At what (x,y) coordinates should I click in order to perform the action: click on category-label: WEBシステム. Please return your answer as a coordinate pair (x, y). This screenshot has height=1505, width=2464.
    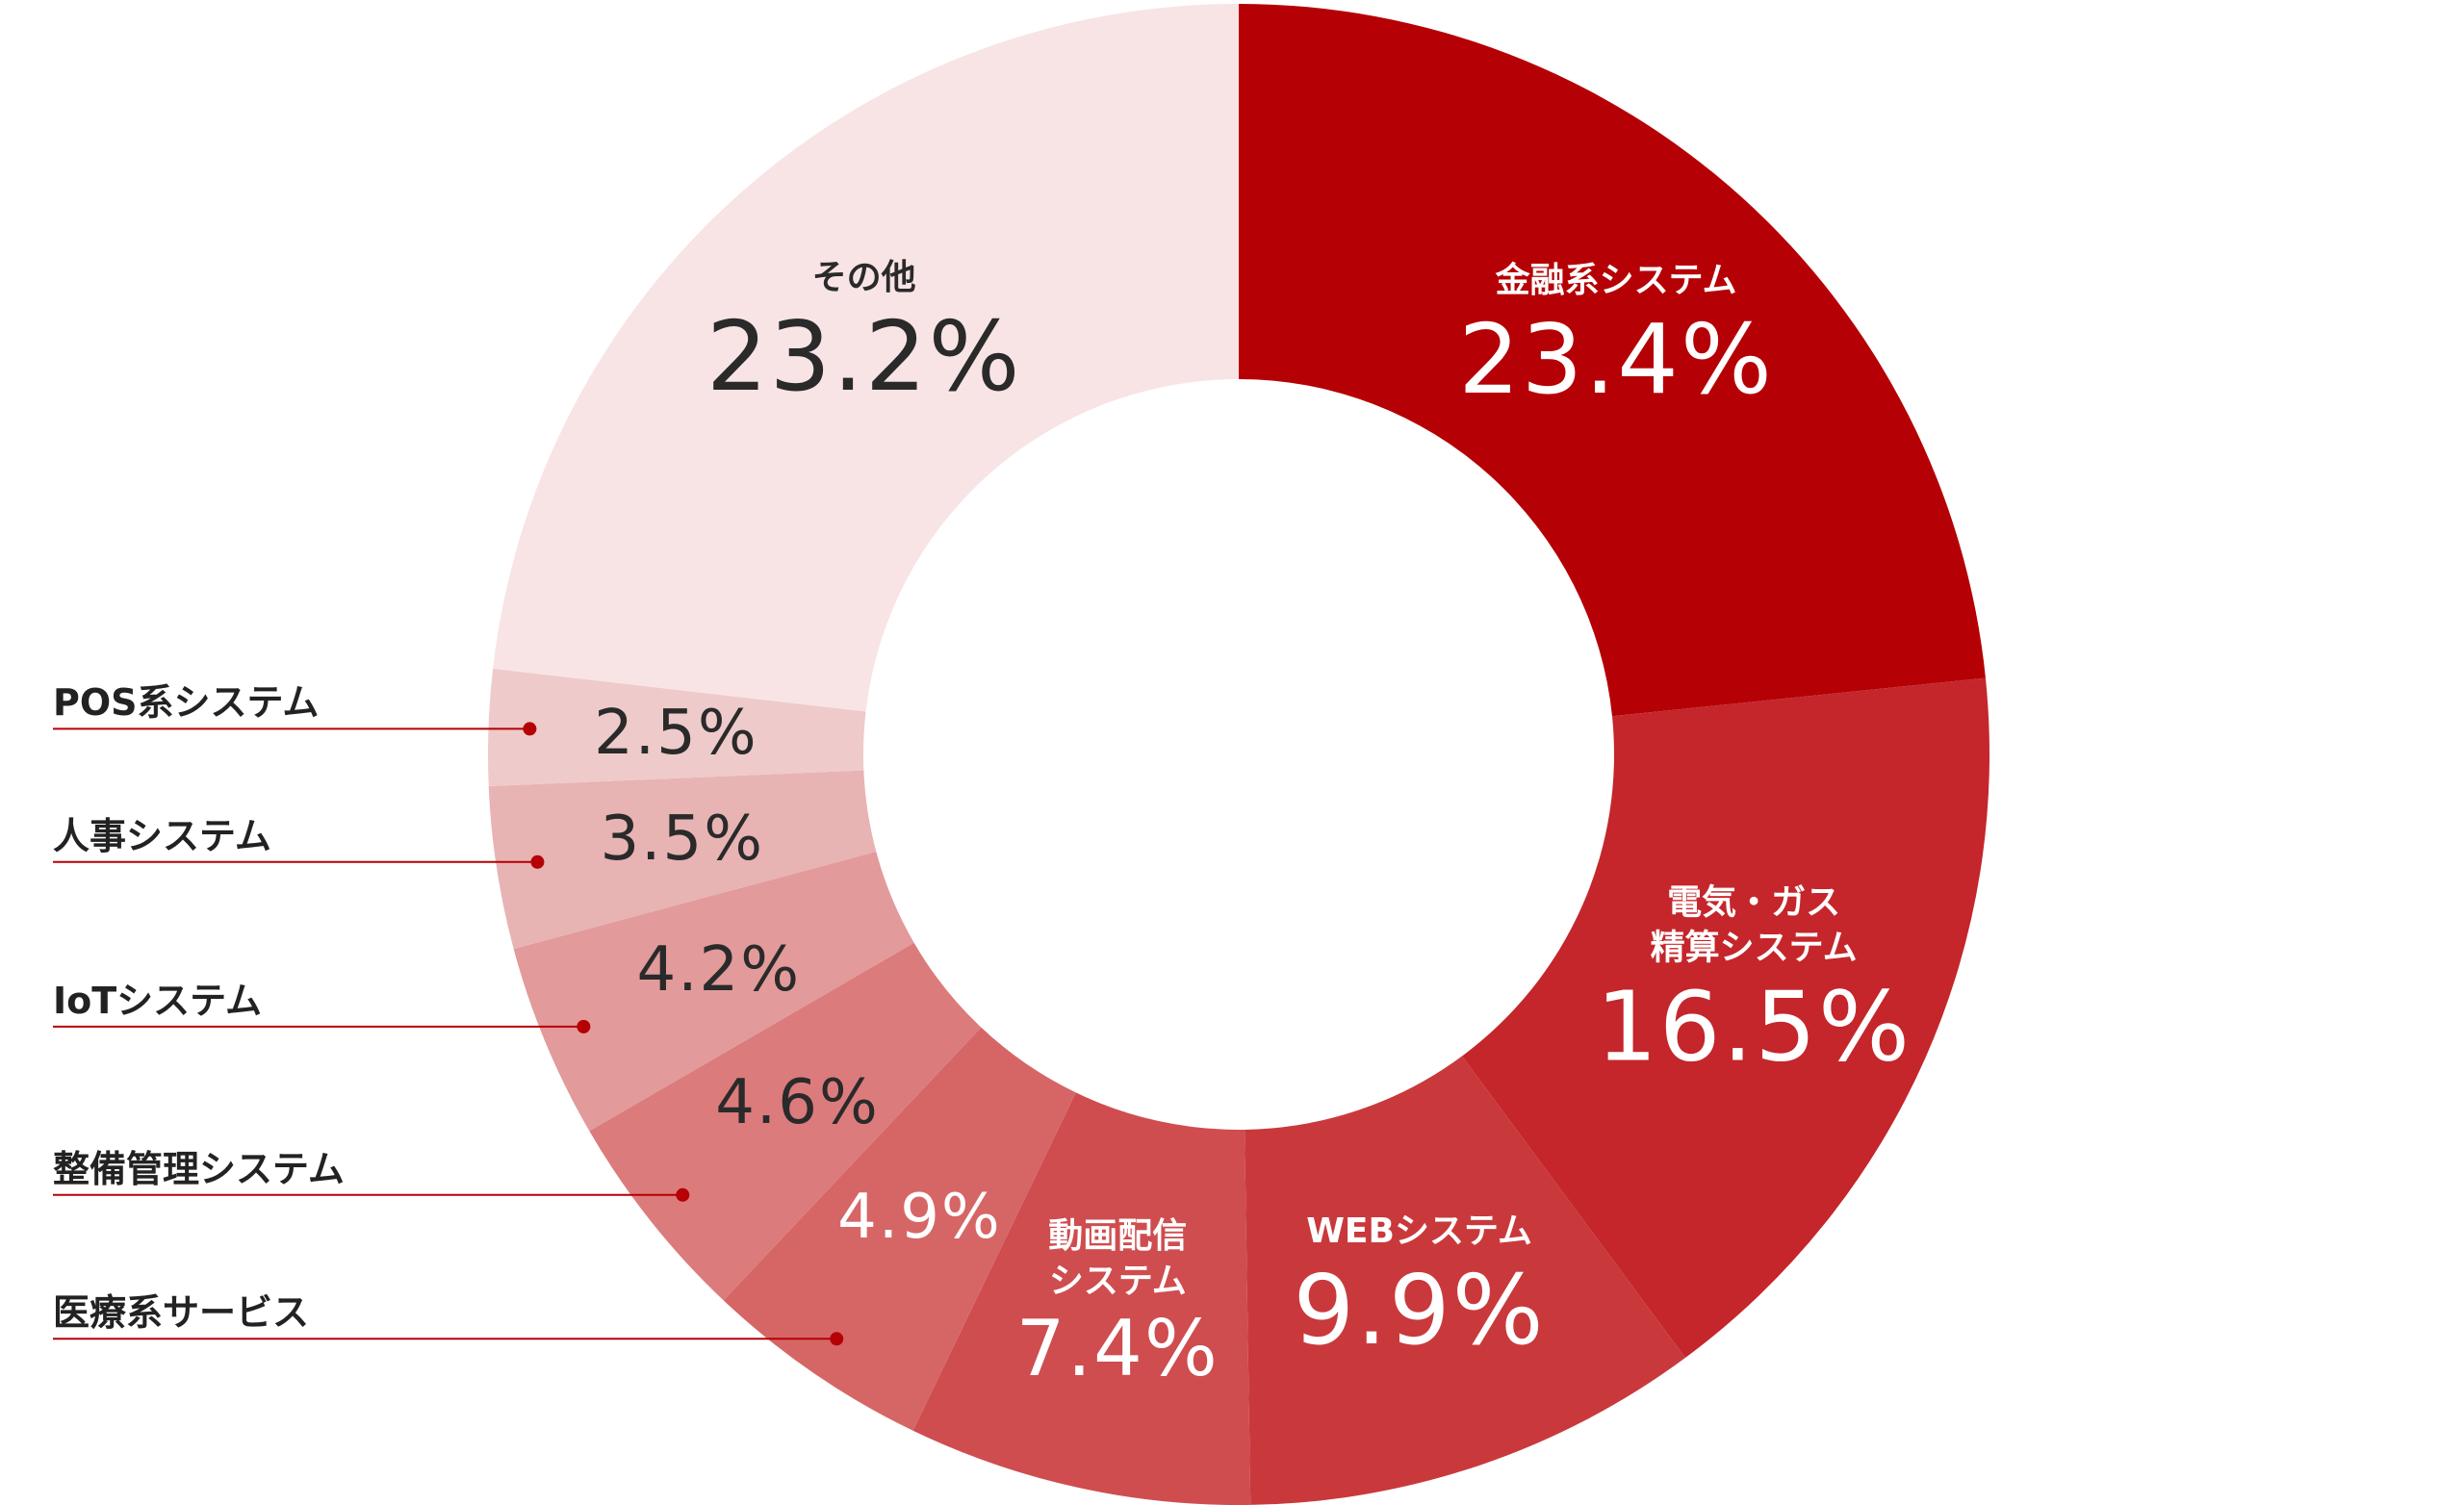
    Looking at the image, I should click on (1419, 1232).